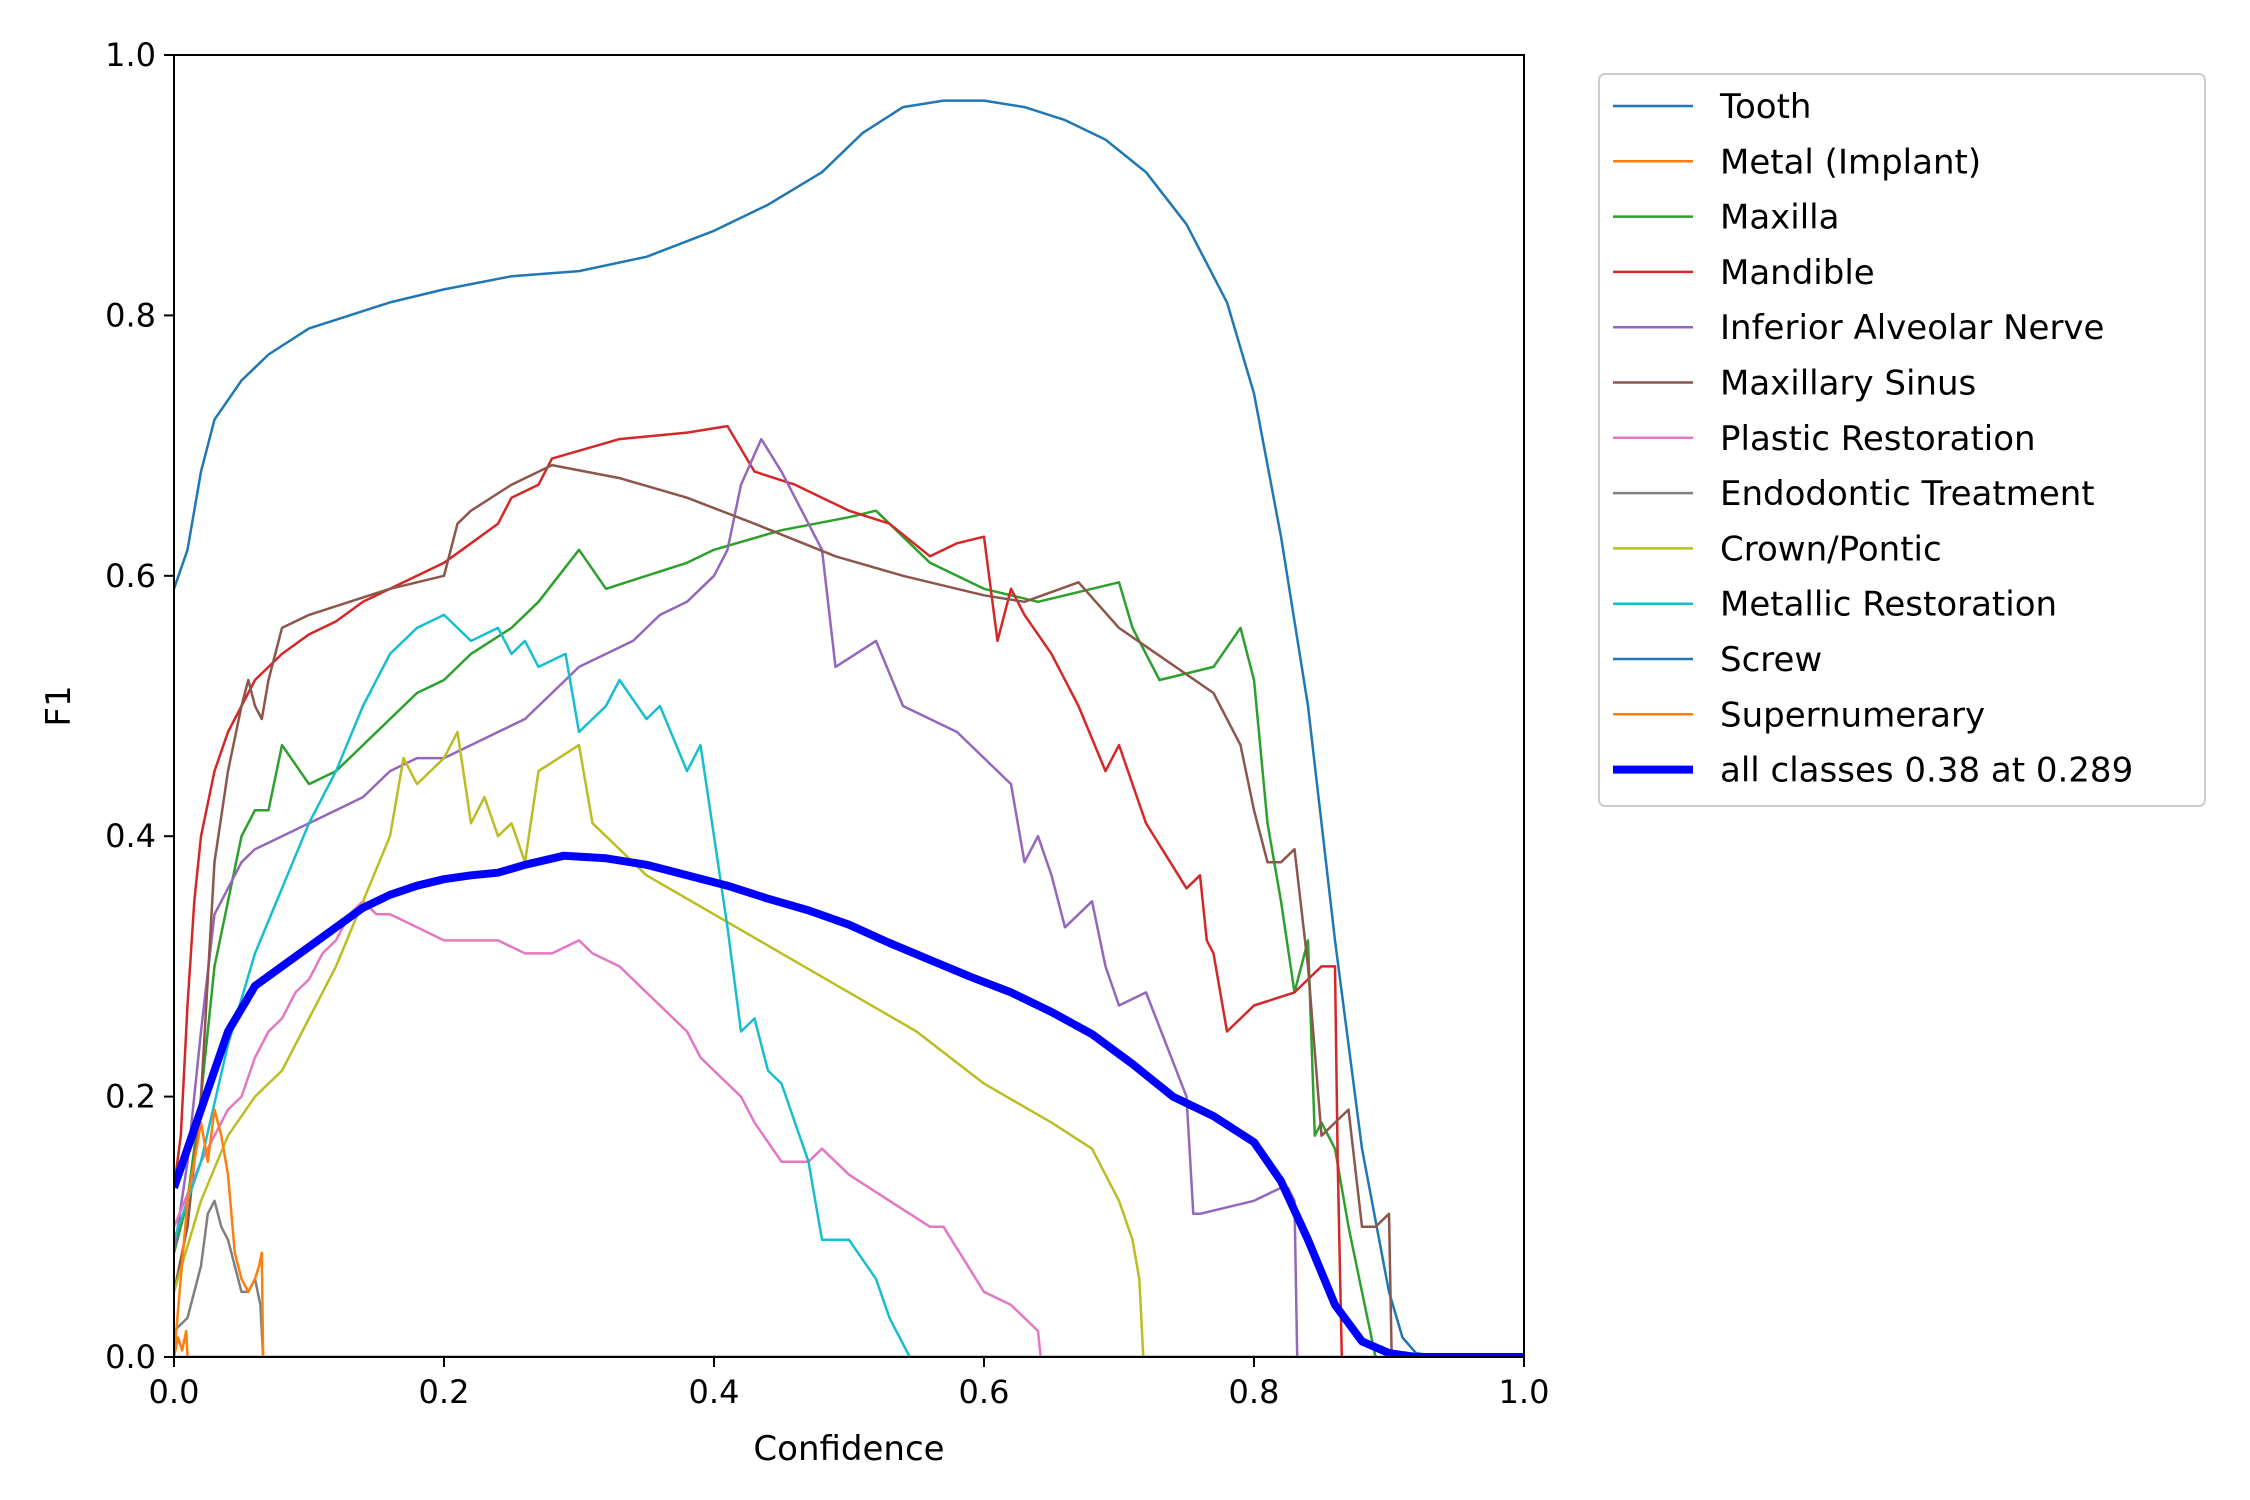 The image size is (2250, 1500). I want to click on legend-label: Metallic Restoration, so click(1888, 605).